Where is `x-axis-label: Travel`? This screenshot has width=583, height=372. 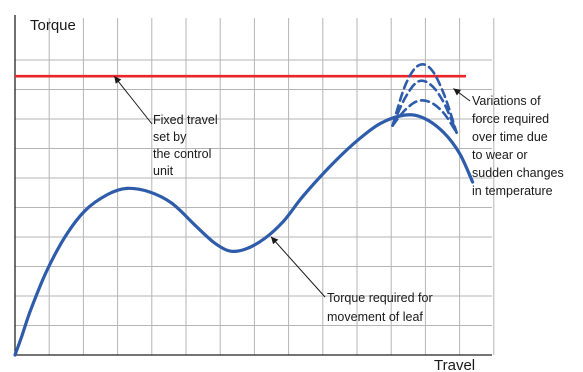
x-axis-label: Travel is located at coordinates (454, 364).